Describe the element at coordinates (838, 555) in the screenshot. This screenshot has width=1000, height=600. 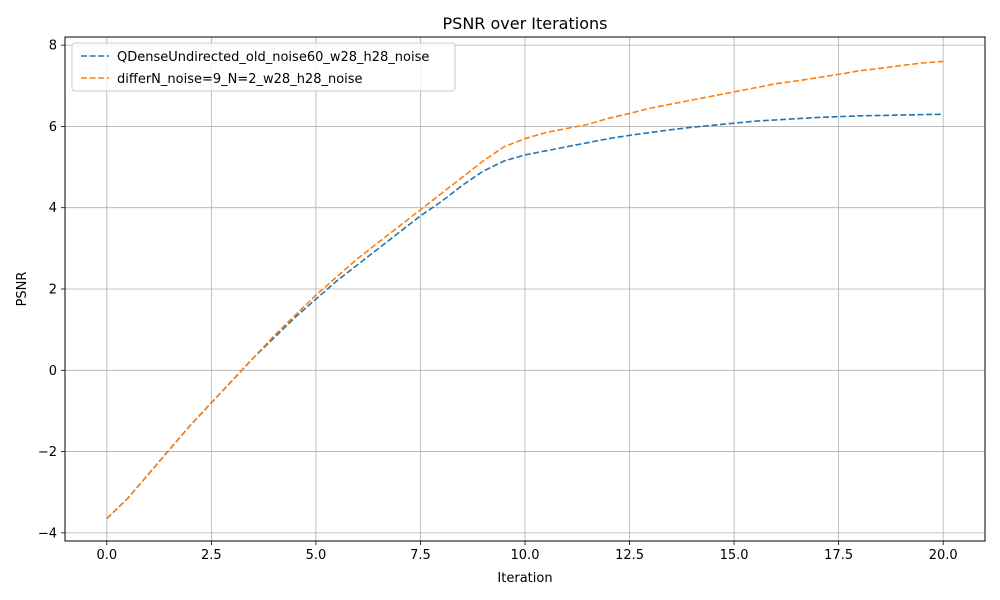
I see `x-tick-label: 17.5` at that location.